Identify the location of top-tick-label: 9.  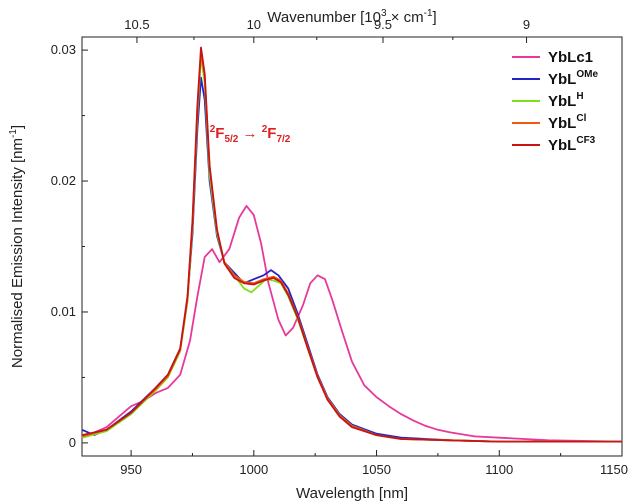
(526, 24).